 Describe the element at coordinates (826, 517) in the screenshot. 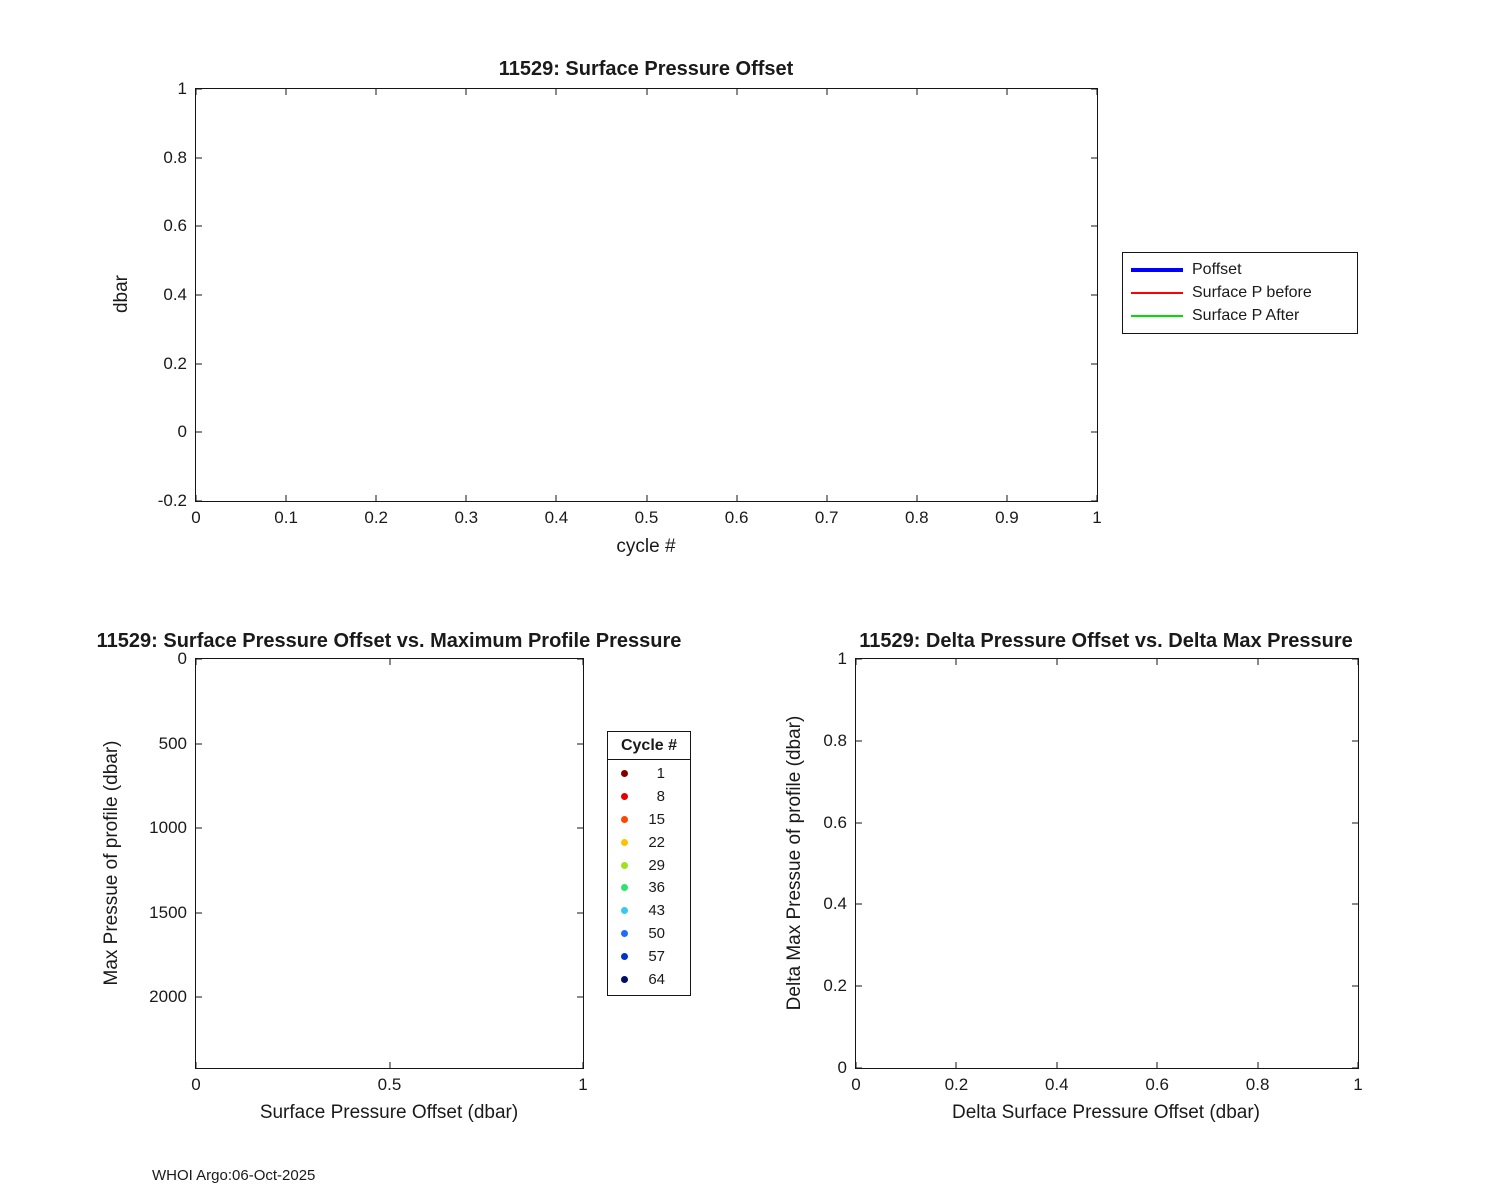

I see `x-tick-label: 0.7` at that location.